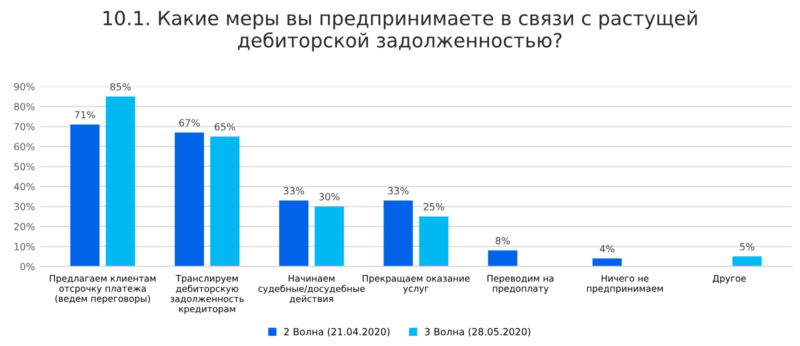  I want to click on data-label: 65%, so click(225, 126).